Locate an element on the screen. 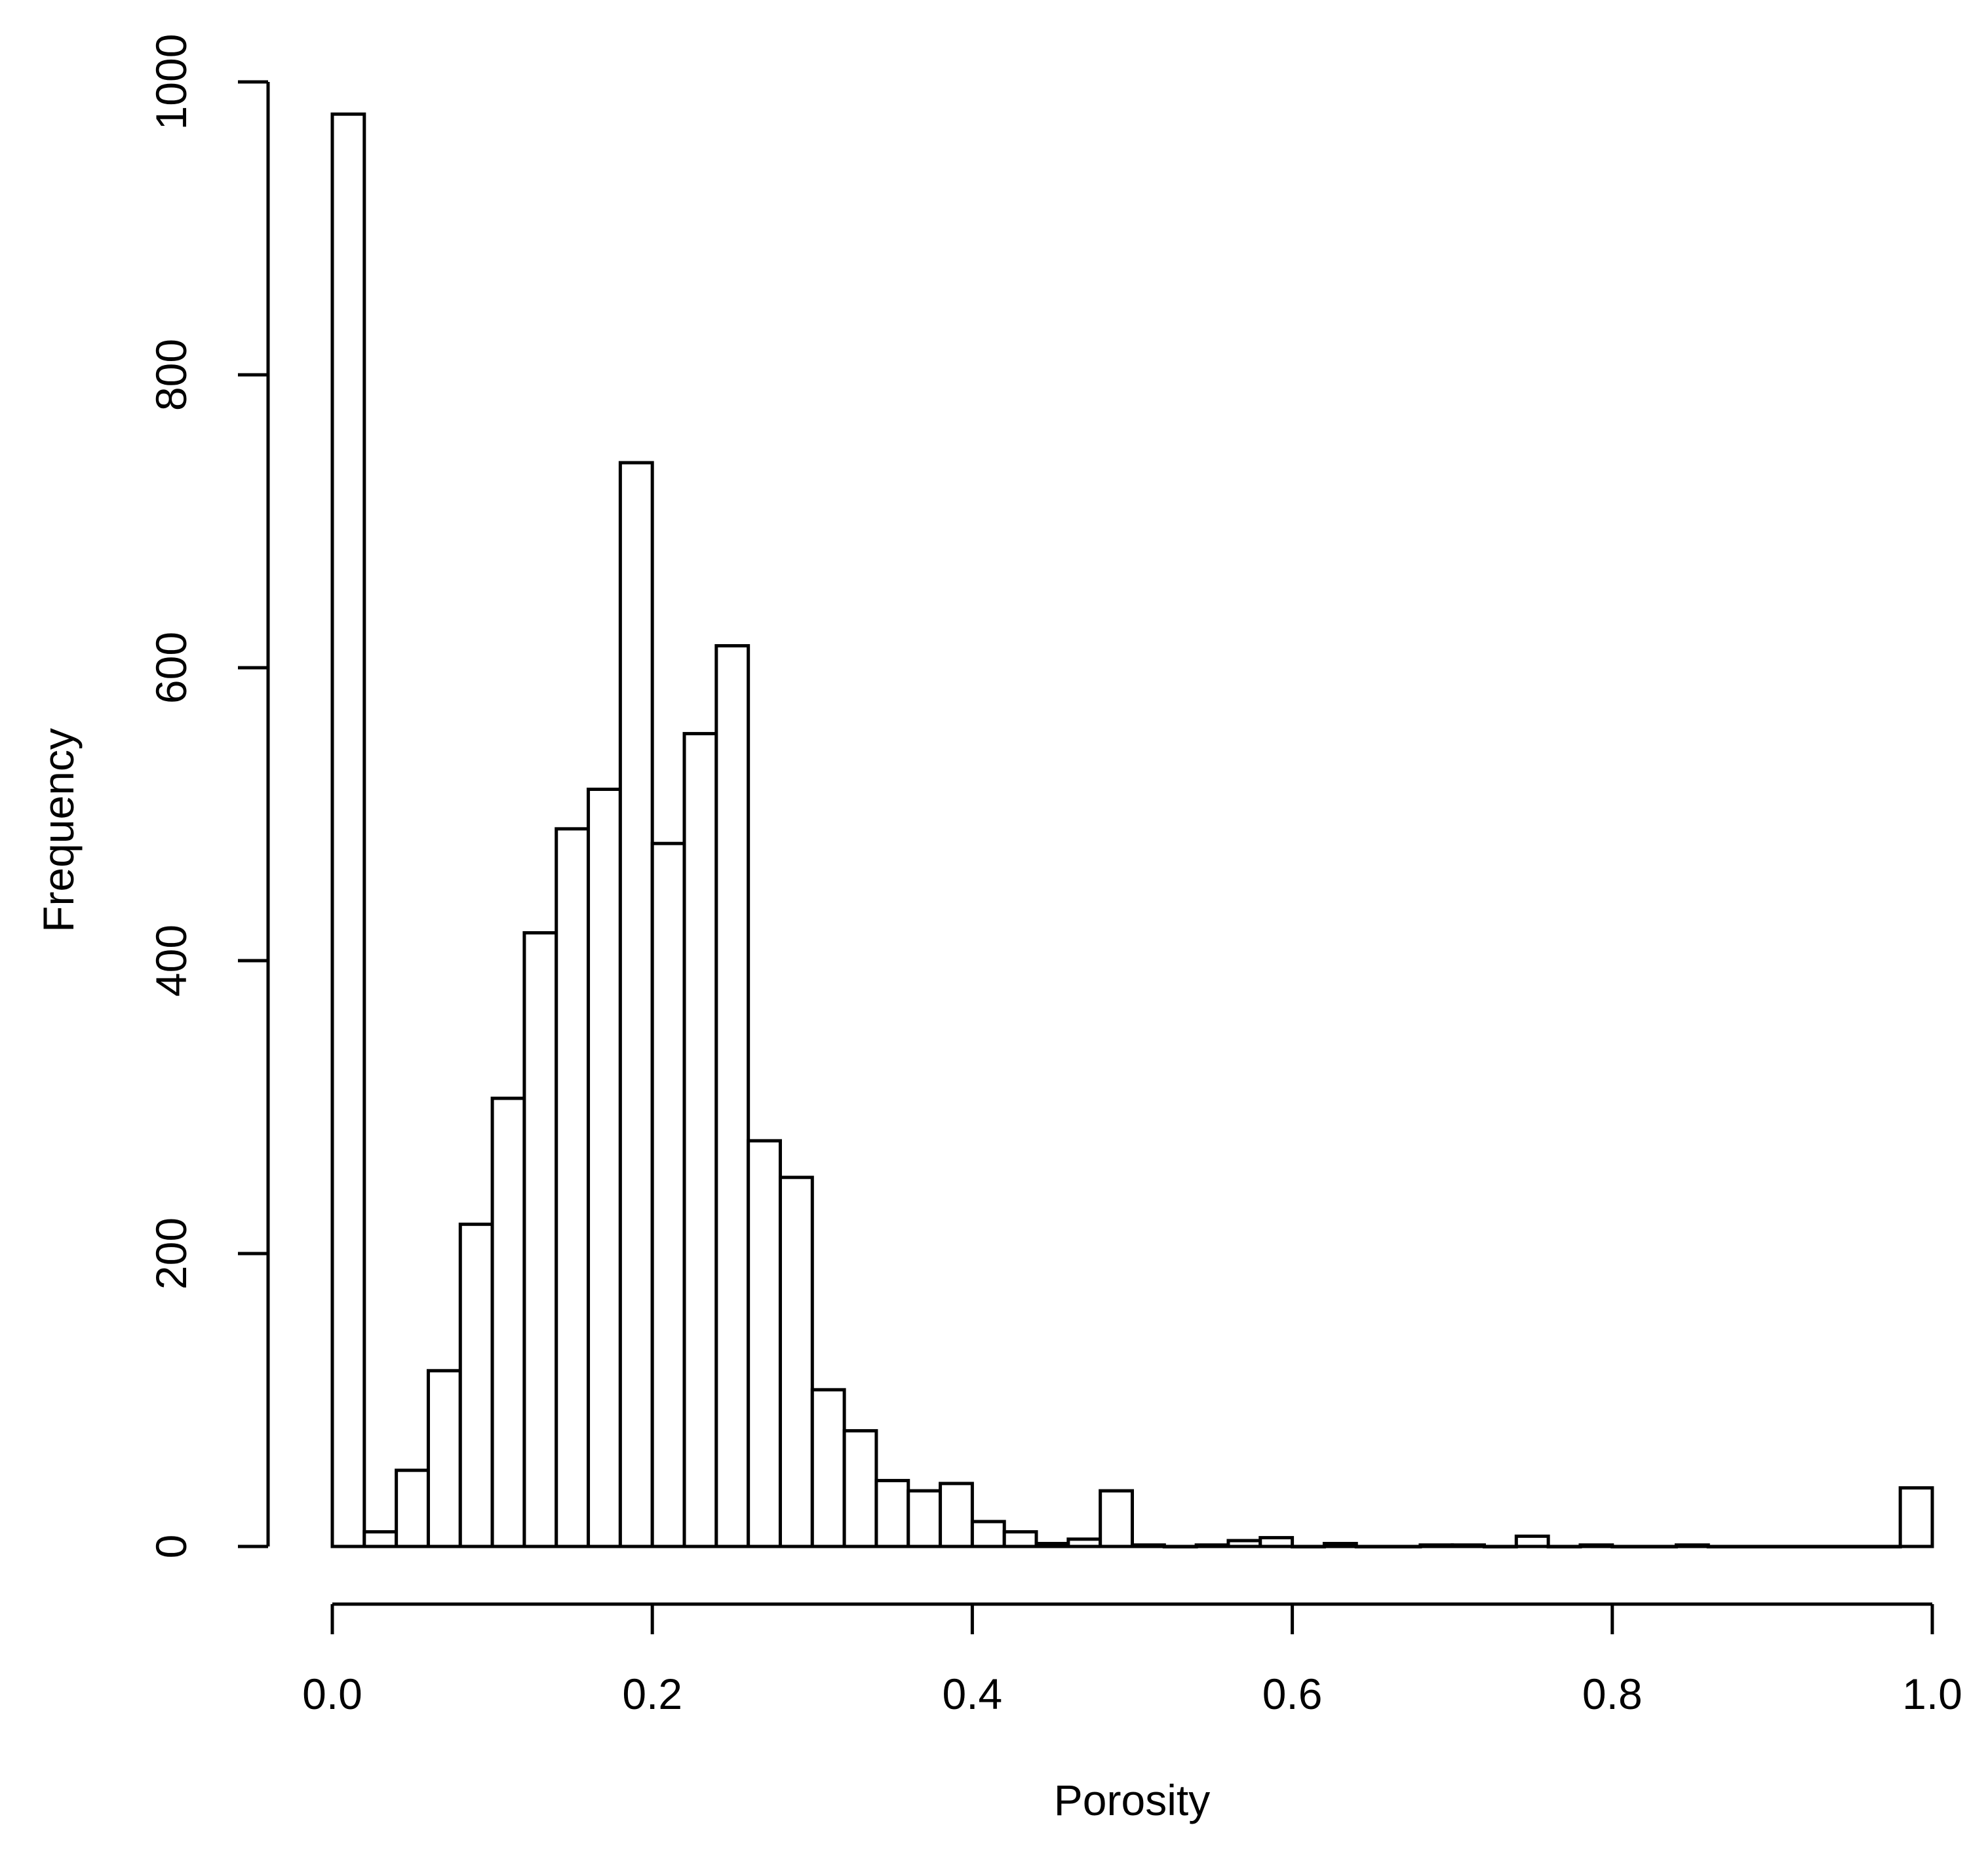 This screenshot has height=1861, width=1988. y-tick-label: 600 is located at coordinates (171, 668).